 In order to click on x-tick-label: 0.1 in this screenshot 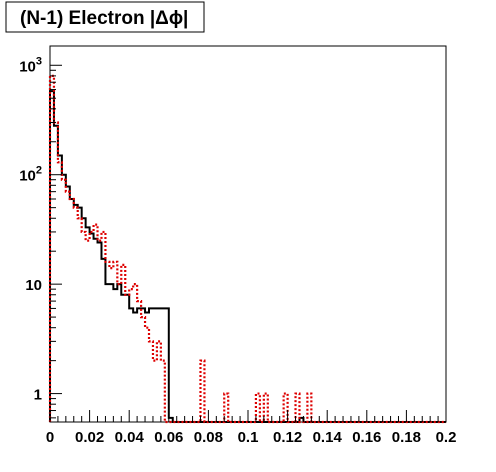, I will do `click(248, 437)`.